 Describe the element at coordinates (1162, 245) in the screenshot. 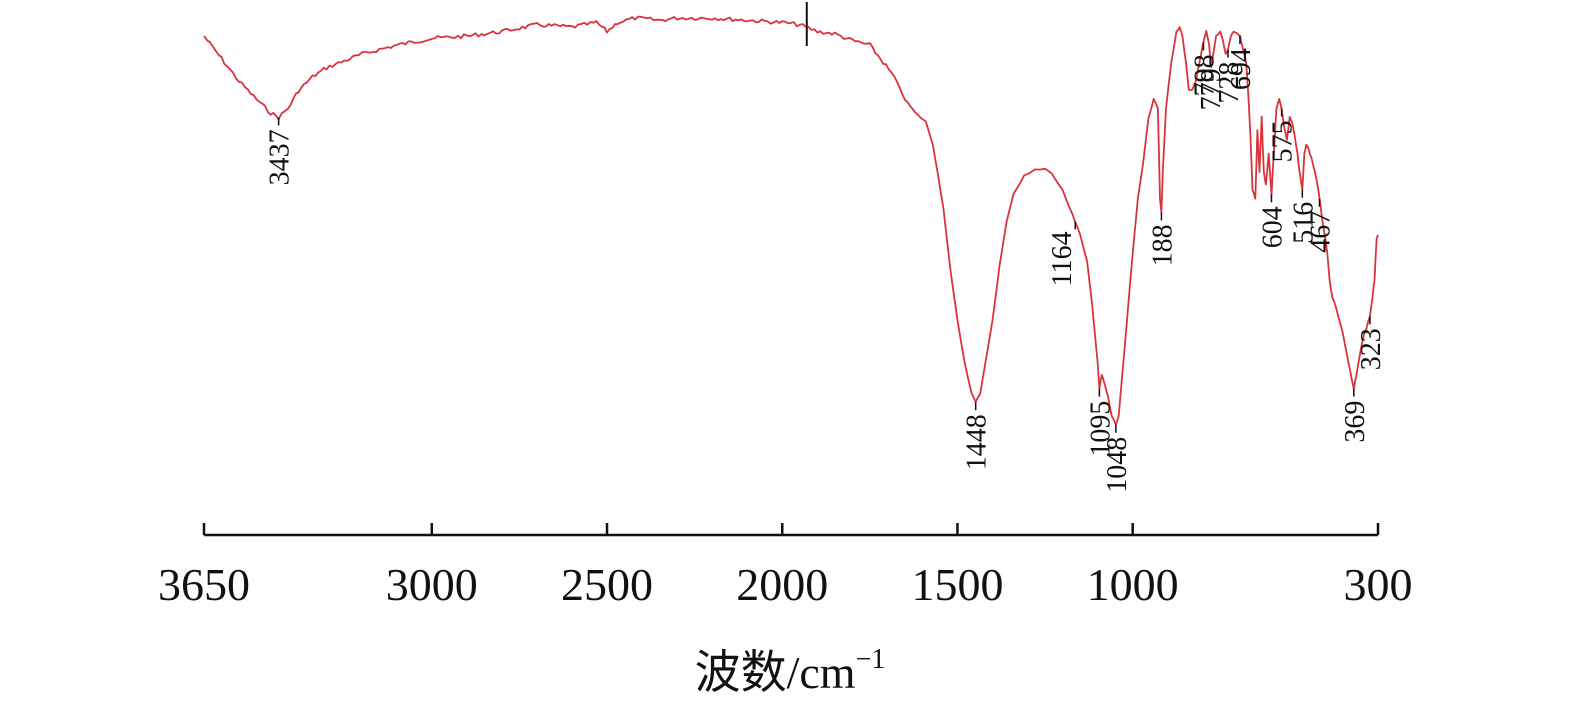

I see `peak-label: 188` at that location.